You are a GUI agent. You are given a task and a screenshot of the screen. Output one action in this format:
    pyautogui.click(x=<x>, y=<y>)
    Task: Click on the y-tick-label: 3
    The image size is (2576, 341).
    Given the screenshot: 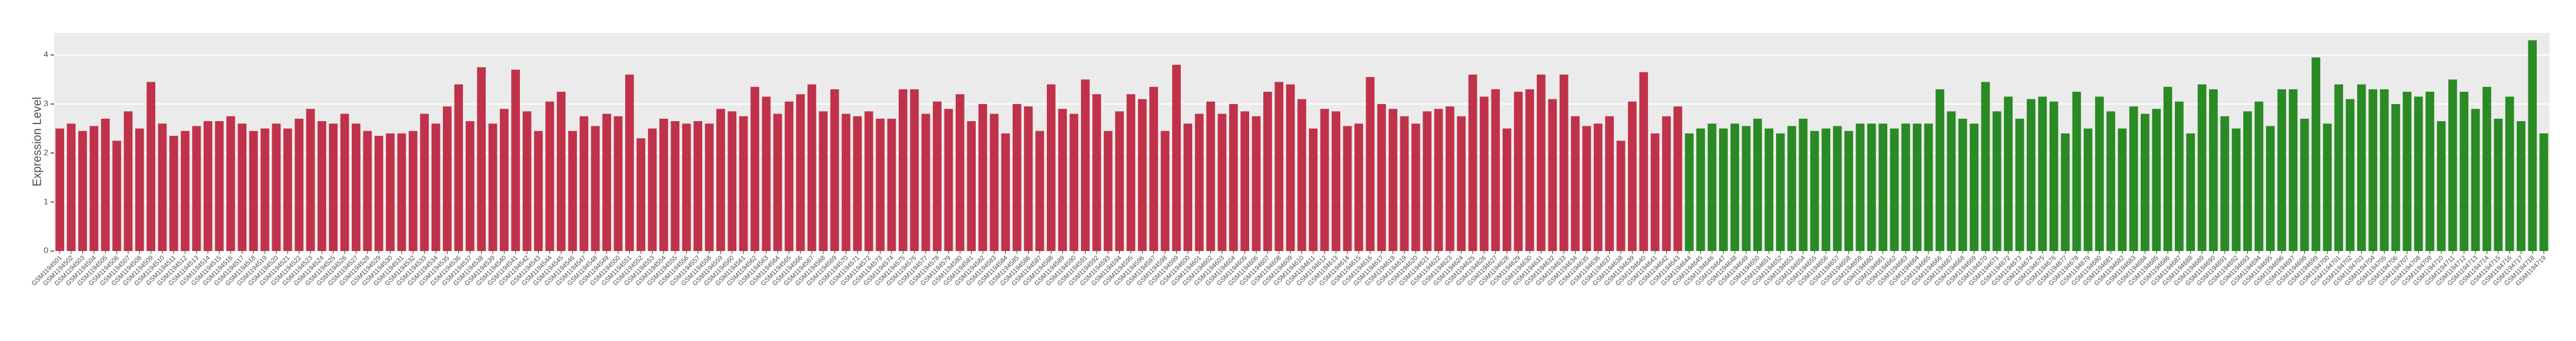 What is the action you would take?
    pyautogui.click(x=46, y=103)
    